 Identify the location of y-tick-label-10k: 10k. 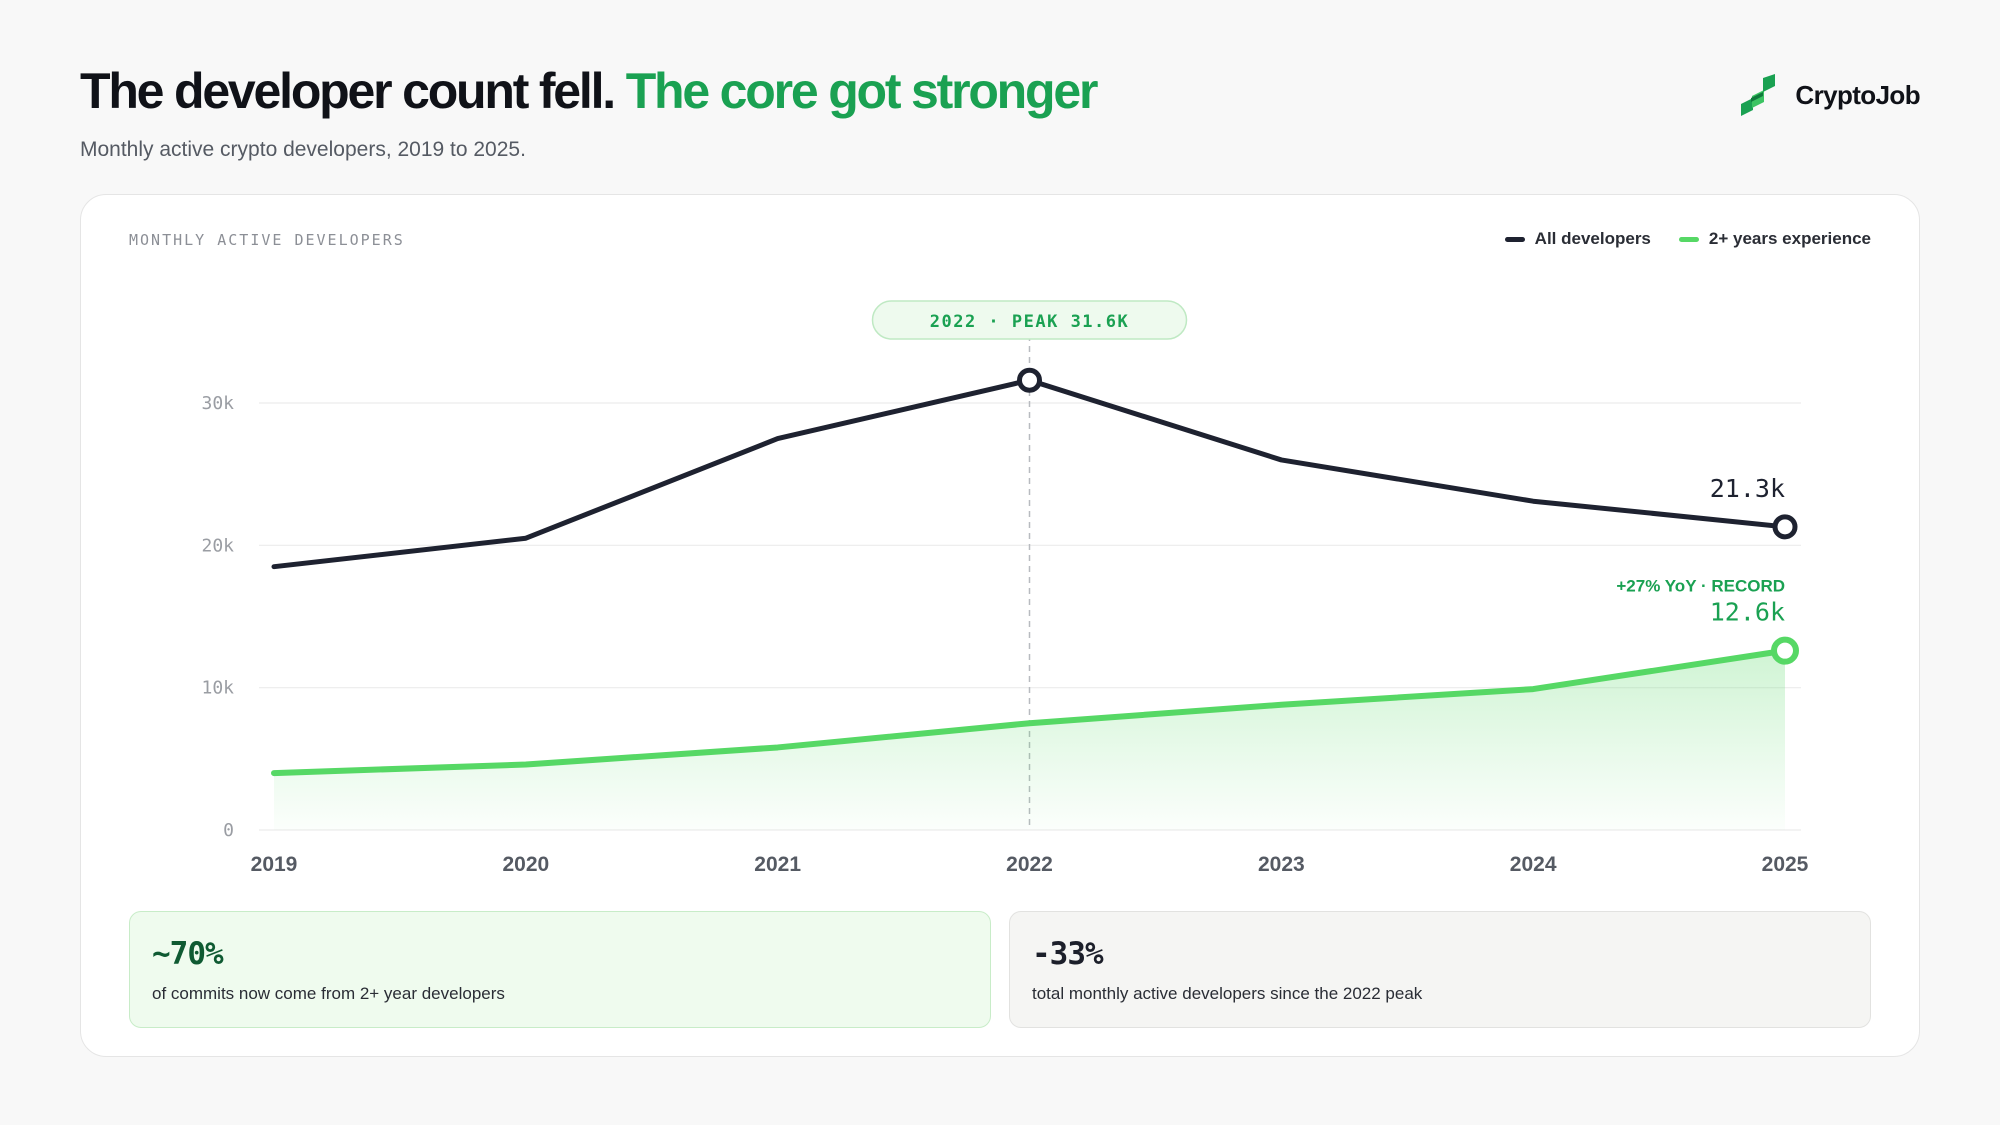
(217, 688).